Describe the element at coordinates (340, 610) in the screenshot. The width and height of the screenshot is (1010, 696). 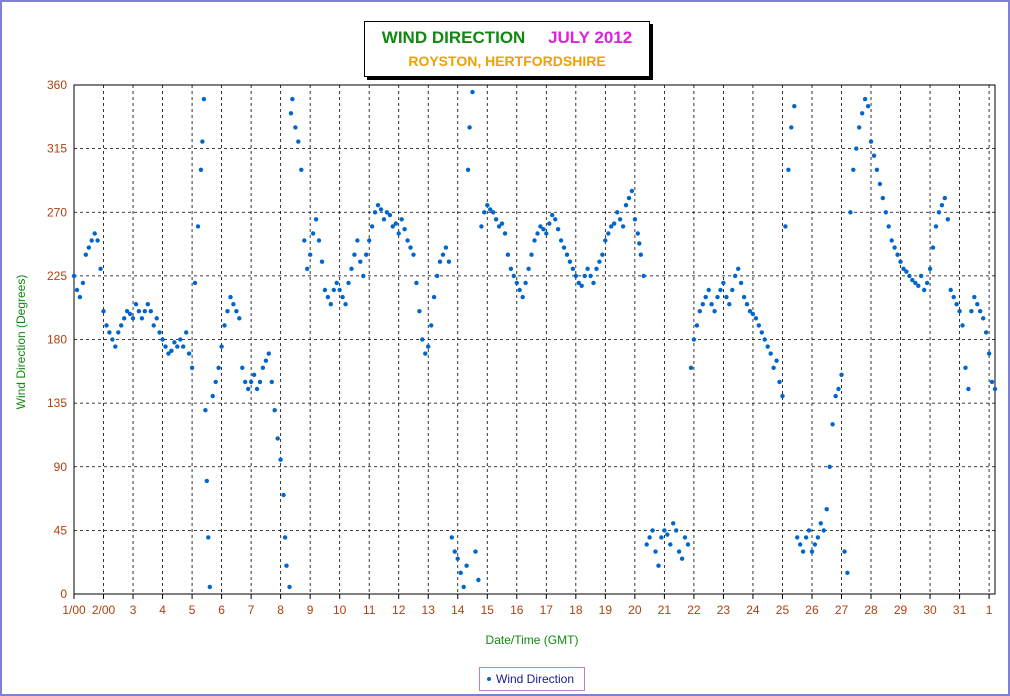
I see `x-tick-label: 10` at that location.